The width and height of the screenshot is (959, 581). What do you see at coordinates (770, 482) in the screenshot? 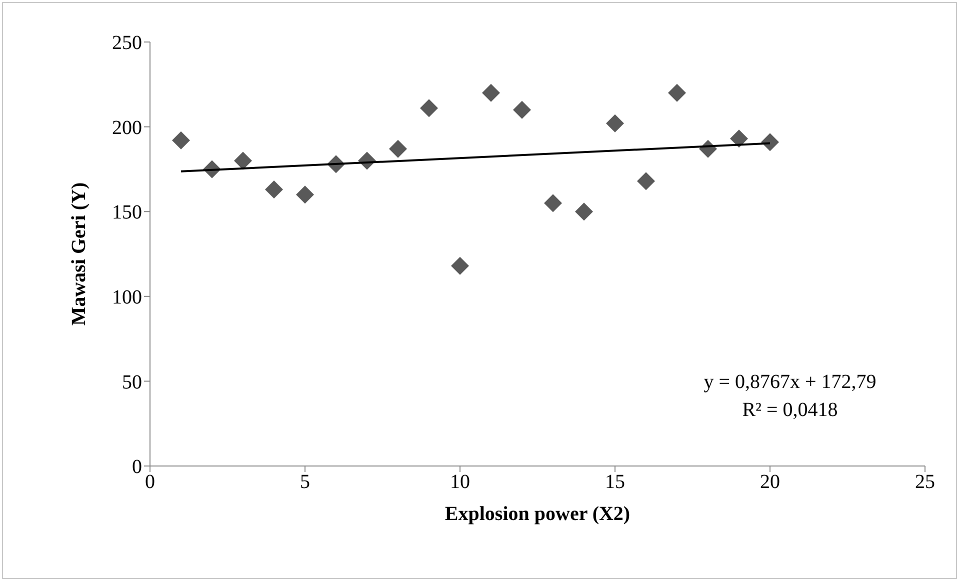
I see `x-tick-label: 20` at bounding box center [770, 482].